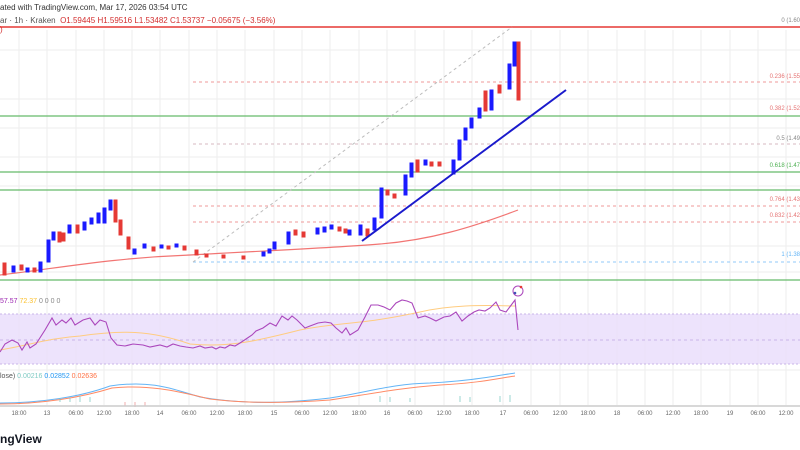  Describe the element at coordinates (19, 20) in the screenshot. I see `interval: 1h` at that location.